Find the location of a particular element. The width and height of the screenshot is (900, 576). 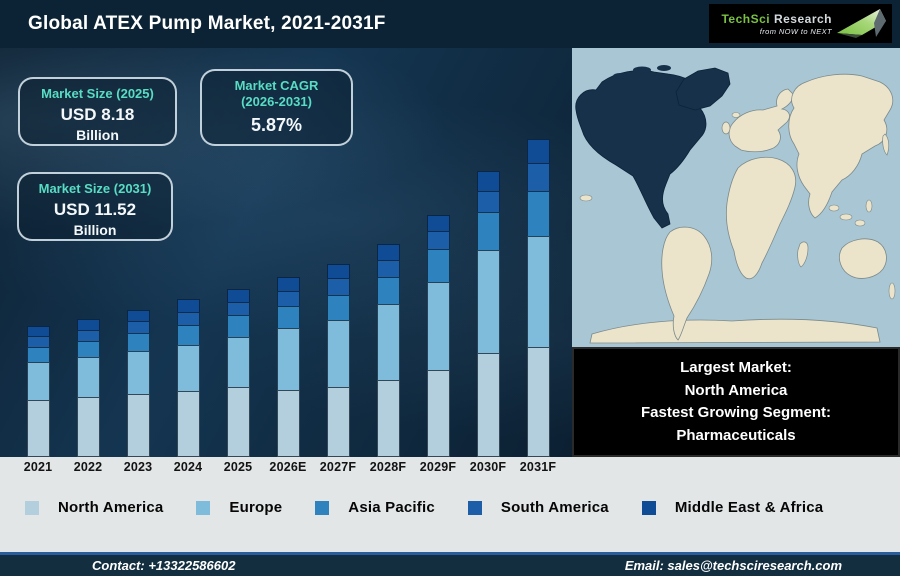

map-antarctica is located at coordinates (735, 331).